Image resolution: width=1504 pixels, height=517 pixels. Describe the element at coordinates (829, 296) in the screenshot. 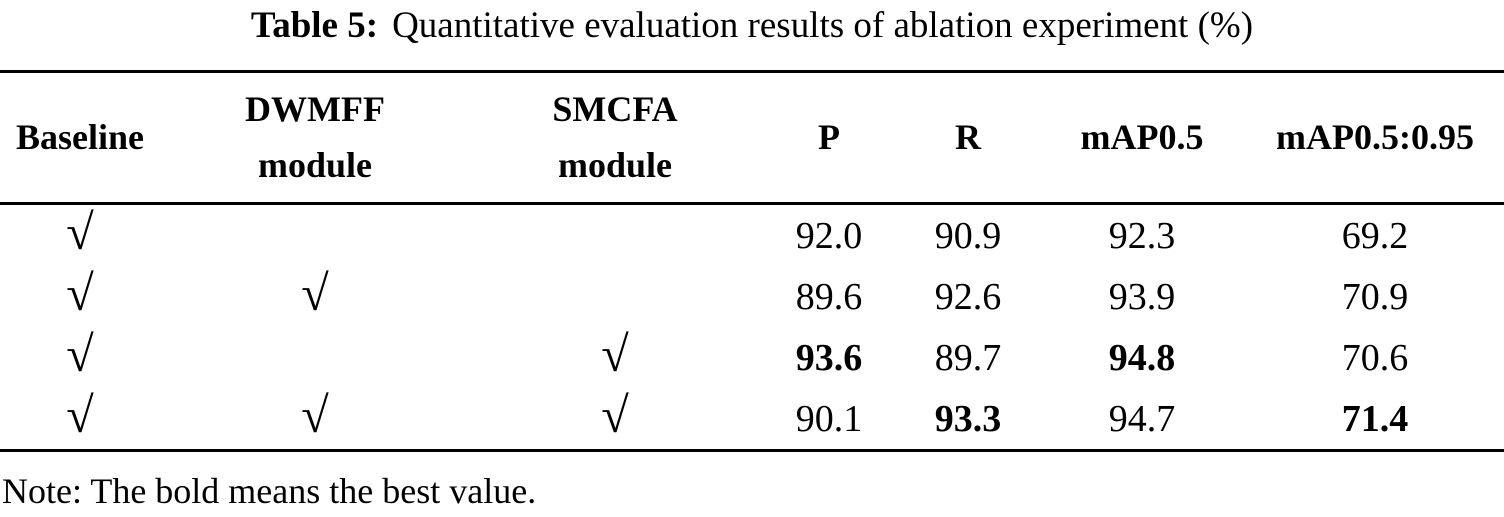

I see `value-cell: 89.6` at that location.